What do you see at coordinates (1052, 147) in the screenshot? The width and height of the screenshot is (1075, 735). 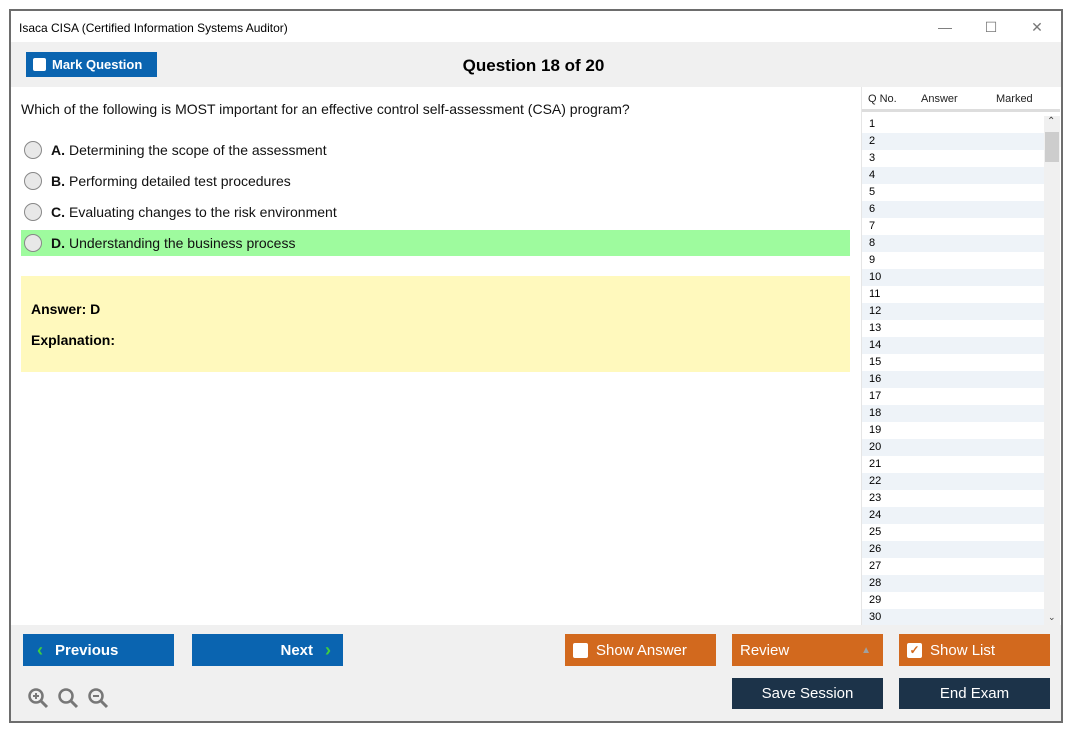 I see `scrollbar-thumb` at bounding box center [1052, 147].